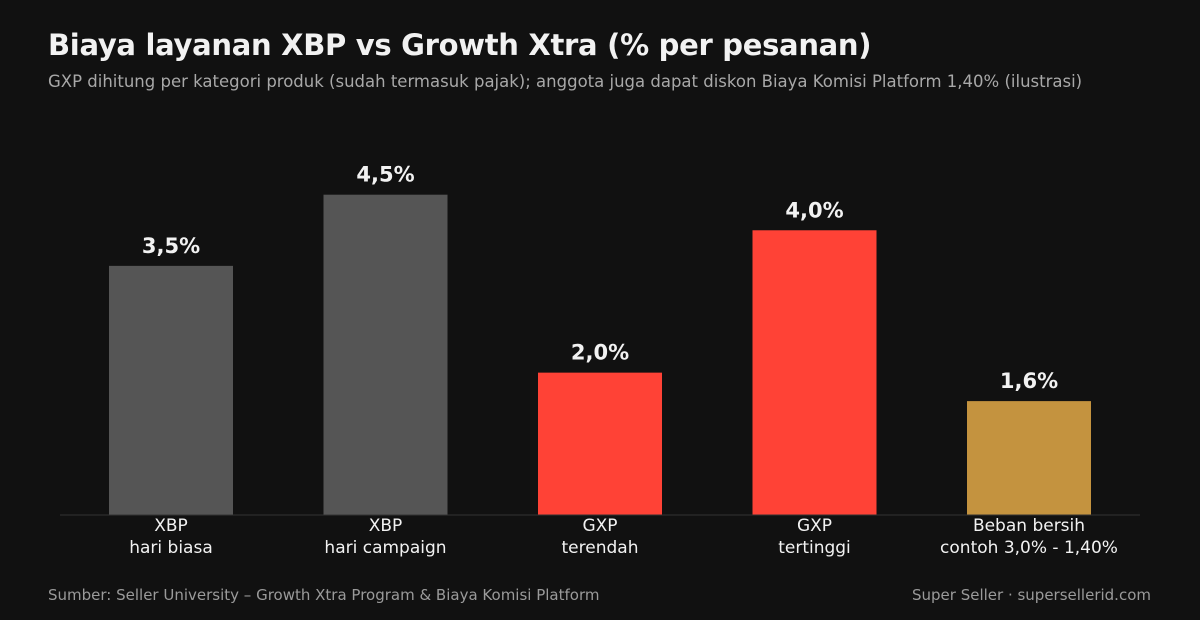 This screenshot has height=620, width=1200. I want to click on category-label-1-0: XBP, so click(386, 526).